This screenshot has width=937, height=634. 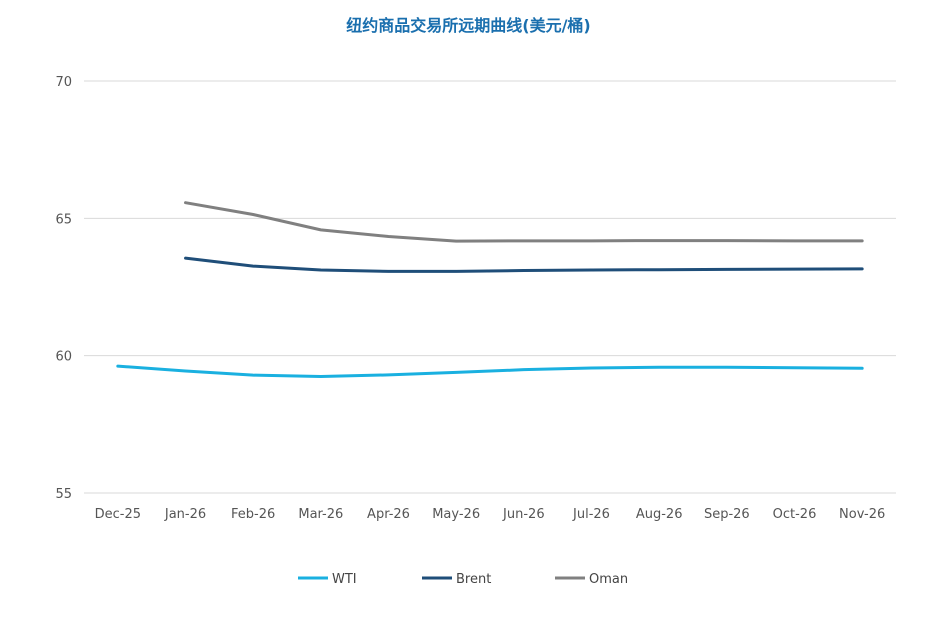 What do you see at coordinates (524, 222) in the screenshot?
I see `series-line-oman` at bounding box center [524, 222].